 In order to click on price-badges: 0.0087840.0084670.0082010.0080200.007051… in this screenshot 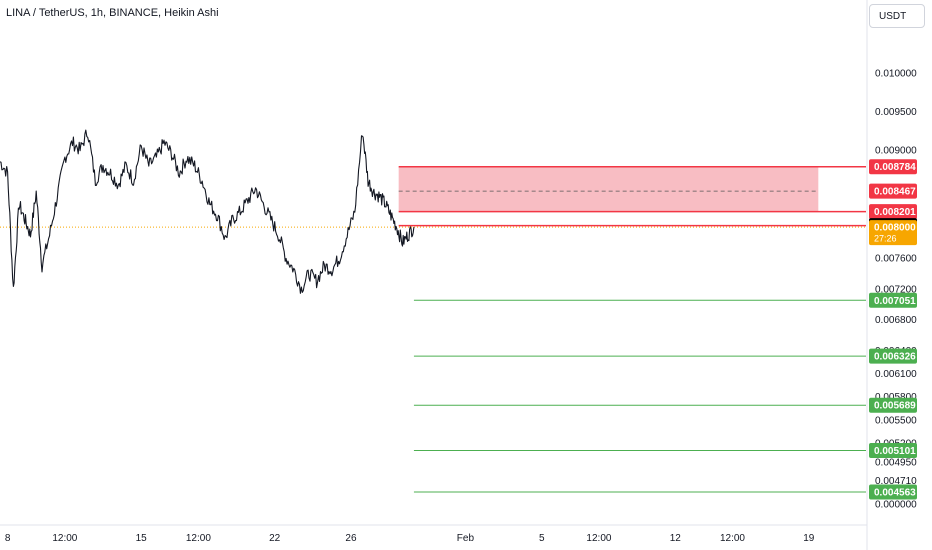, I will do `click(893, 329)`.